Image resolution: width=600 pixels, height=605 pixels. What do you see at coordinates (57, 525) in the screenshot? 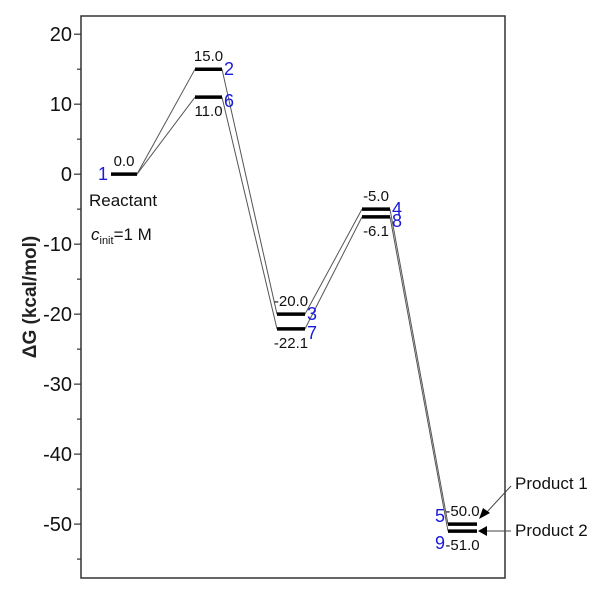
I see `y-tick-label: -50` at bounding box center [57, 525].